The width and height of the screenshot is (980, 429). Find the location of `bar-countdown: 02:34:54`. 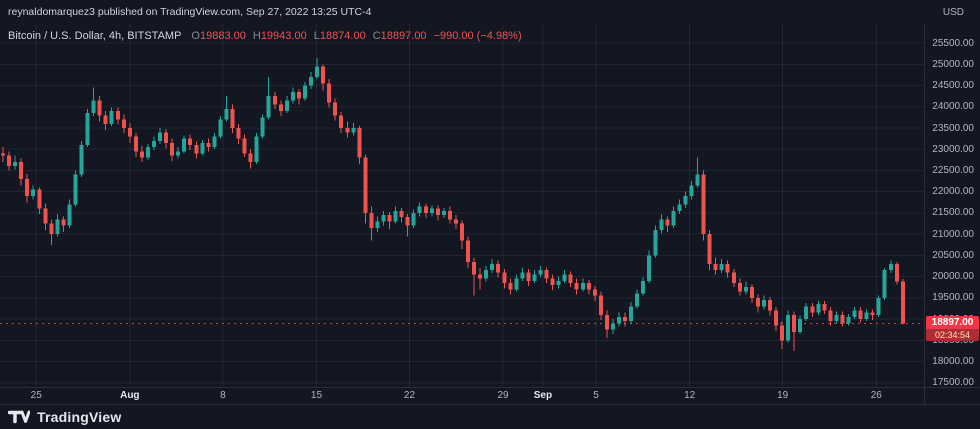

bar-countdown: 02:34:54 is located at coordinates (952, 335).